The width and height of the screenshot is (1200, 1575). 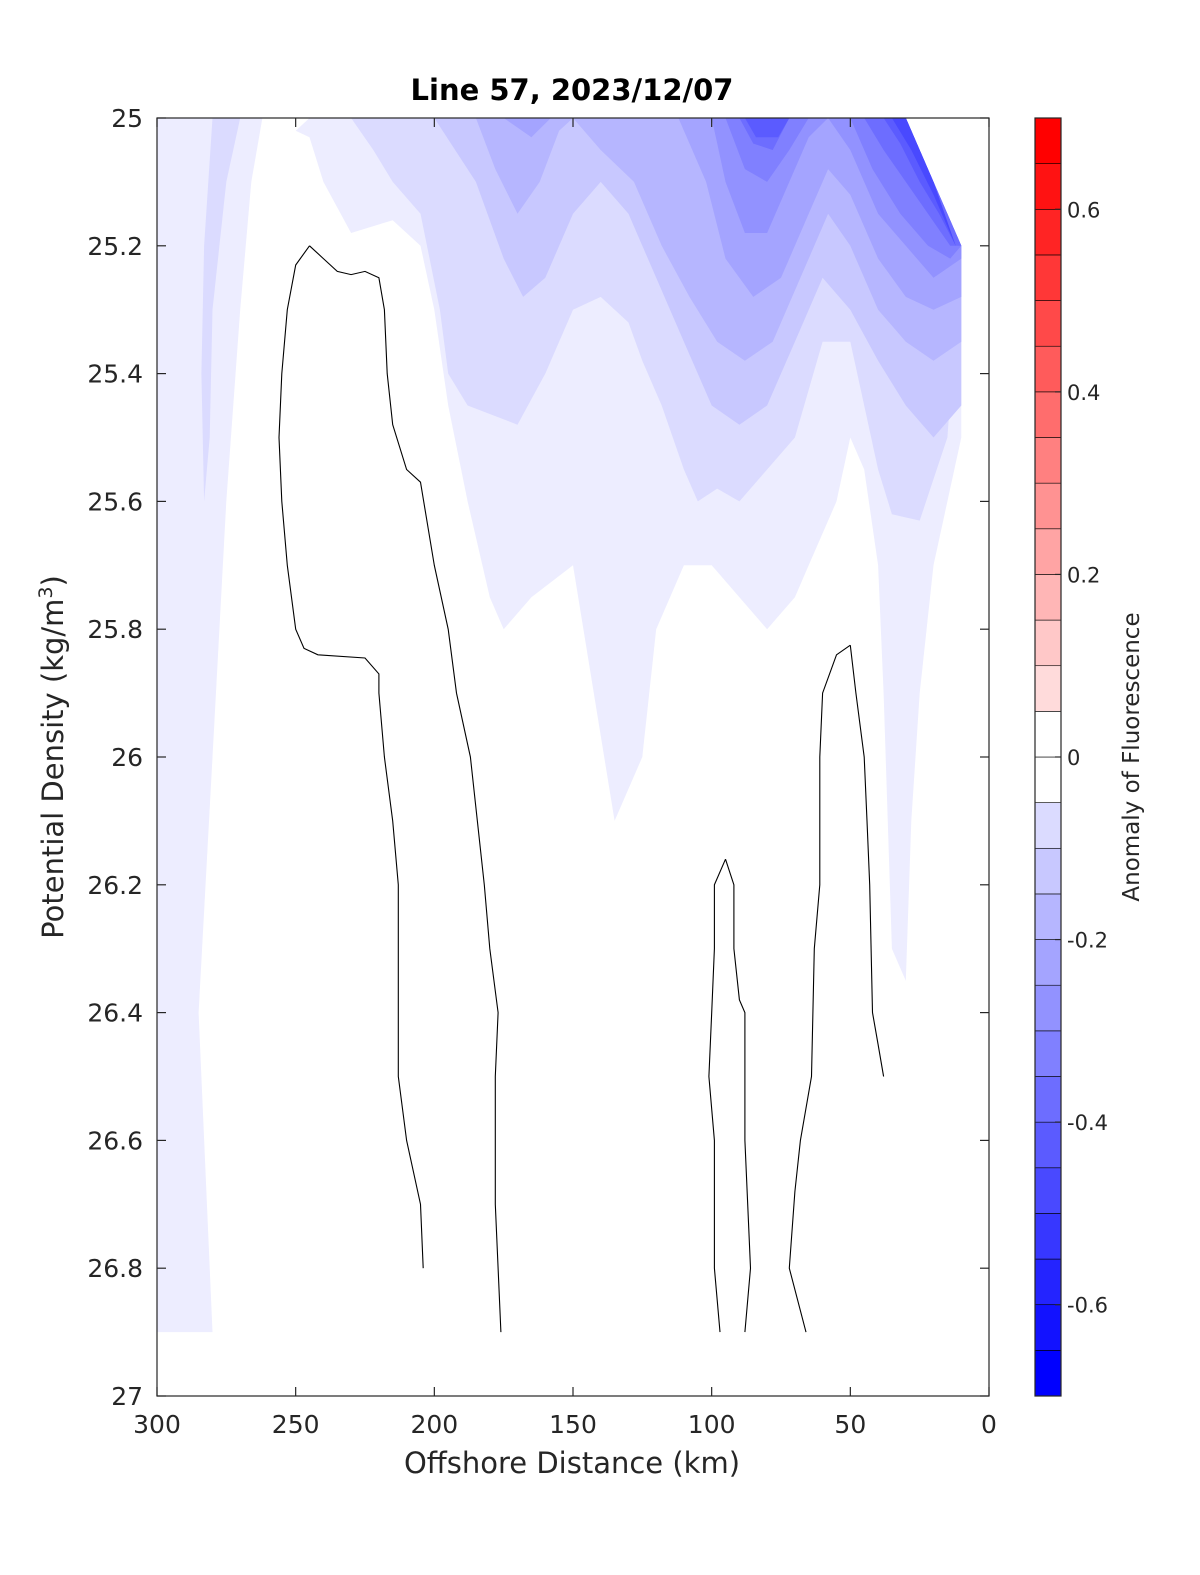 I want to click on y-tick-label-9: 26.8, so click(x=115, y=1268).